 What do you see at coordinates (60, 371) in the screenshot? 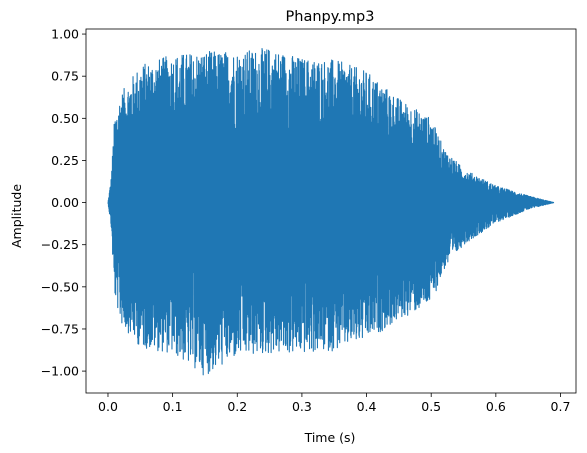
I see `y-tick-label: −1.00` at bounding box center [60, 371].